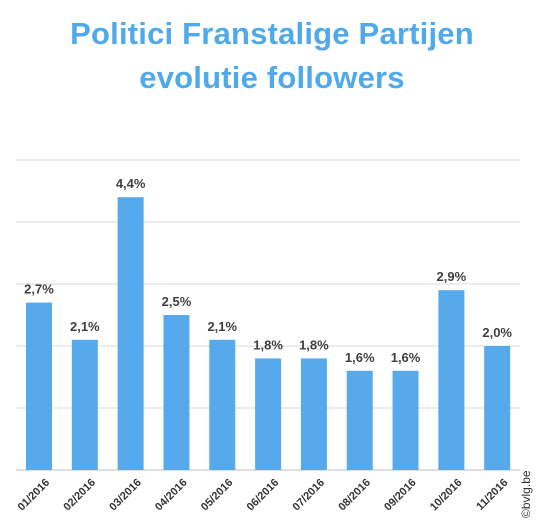 Image resolution: width=544 pixels, height=530 pixels. Describe the element at coordinates (526, 494) in the screenshot. I see `watermark: ©bvlg.be` at that location.